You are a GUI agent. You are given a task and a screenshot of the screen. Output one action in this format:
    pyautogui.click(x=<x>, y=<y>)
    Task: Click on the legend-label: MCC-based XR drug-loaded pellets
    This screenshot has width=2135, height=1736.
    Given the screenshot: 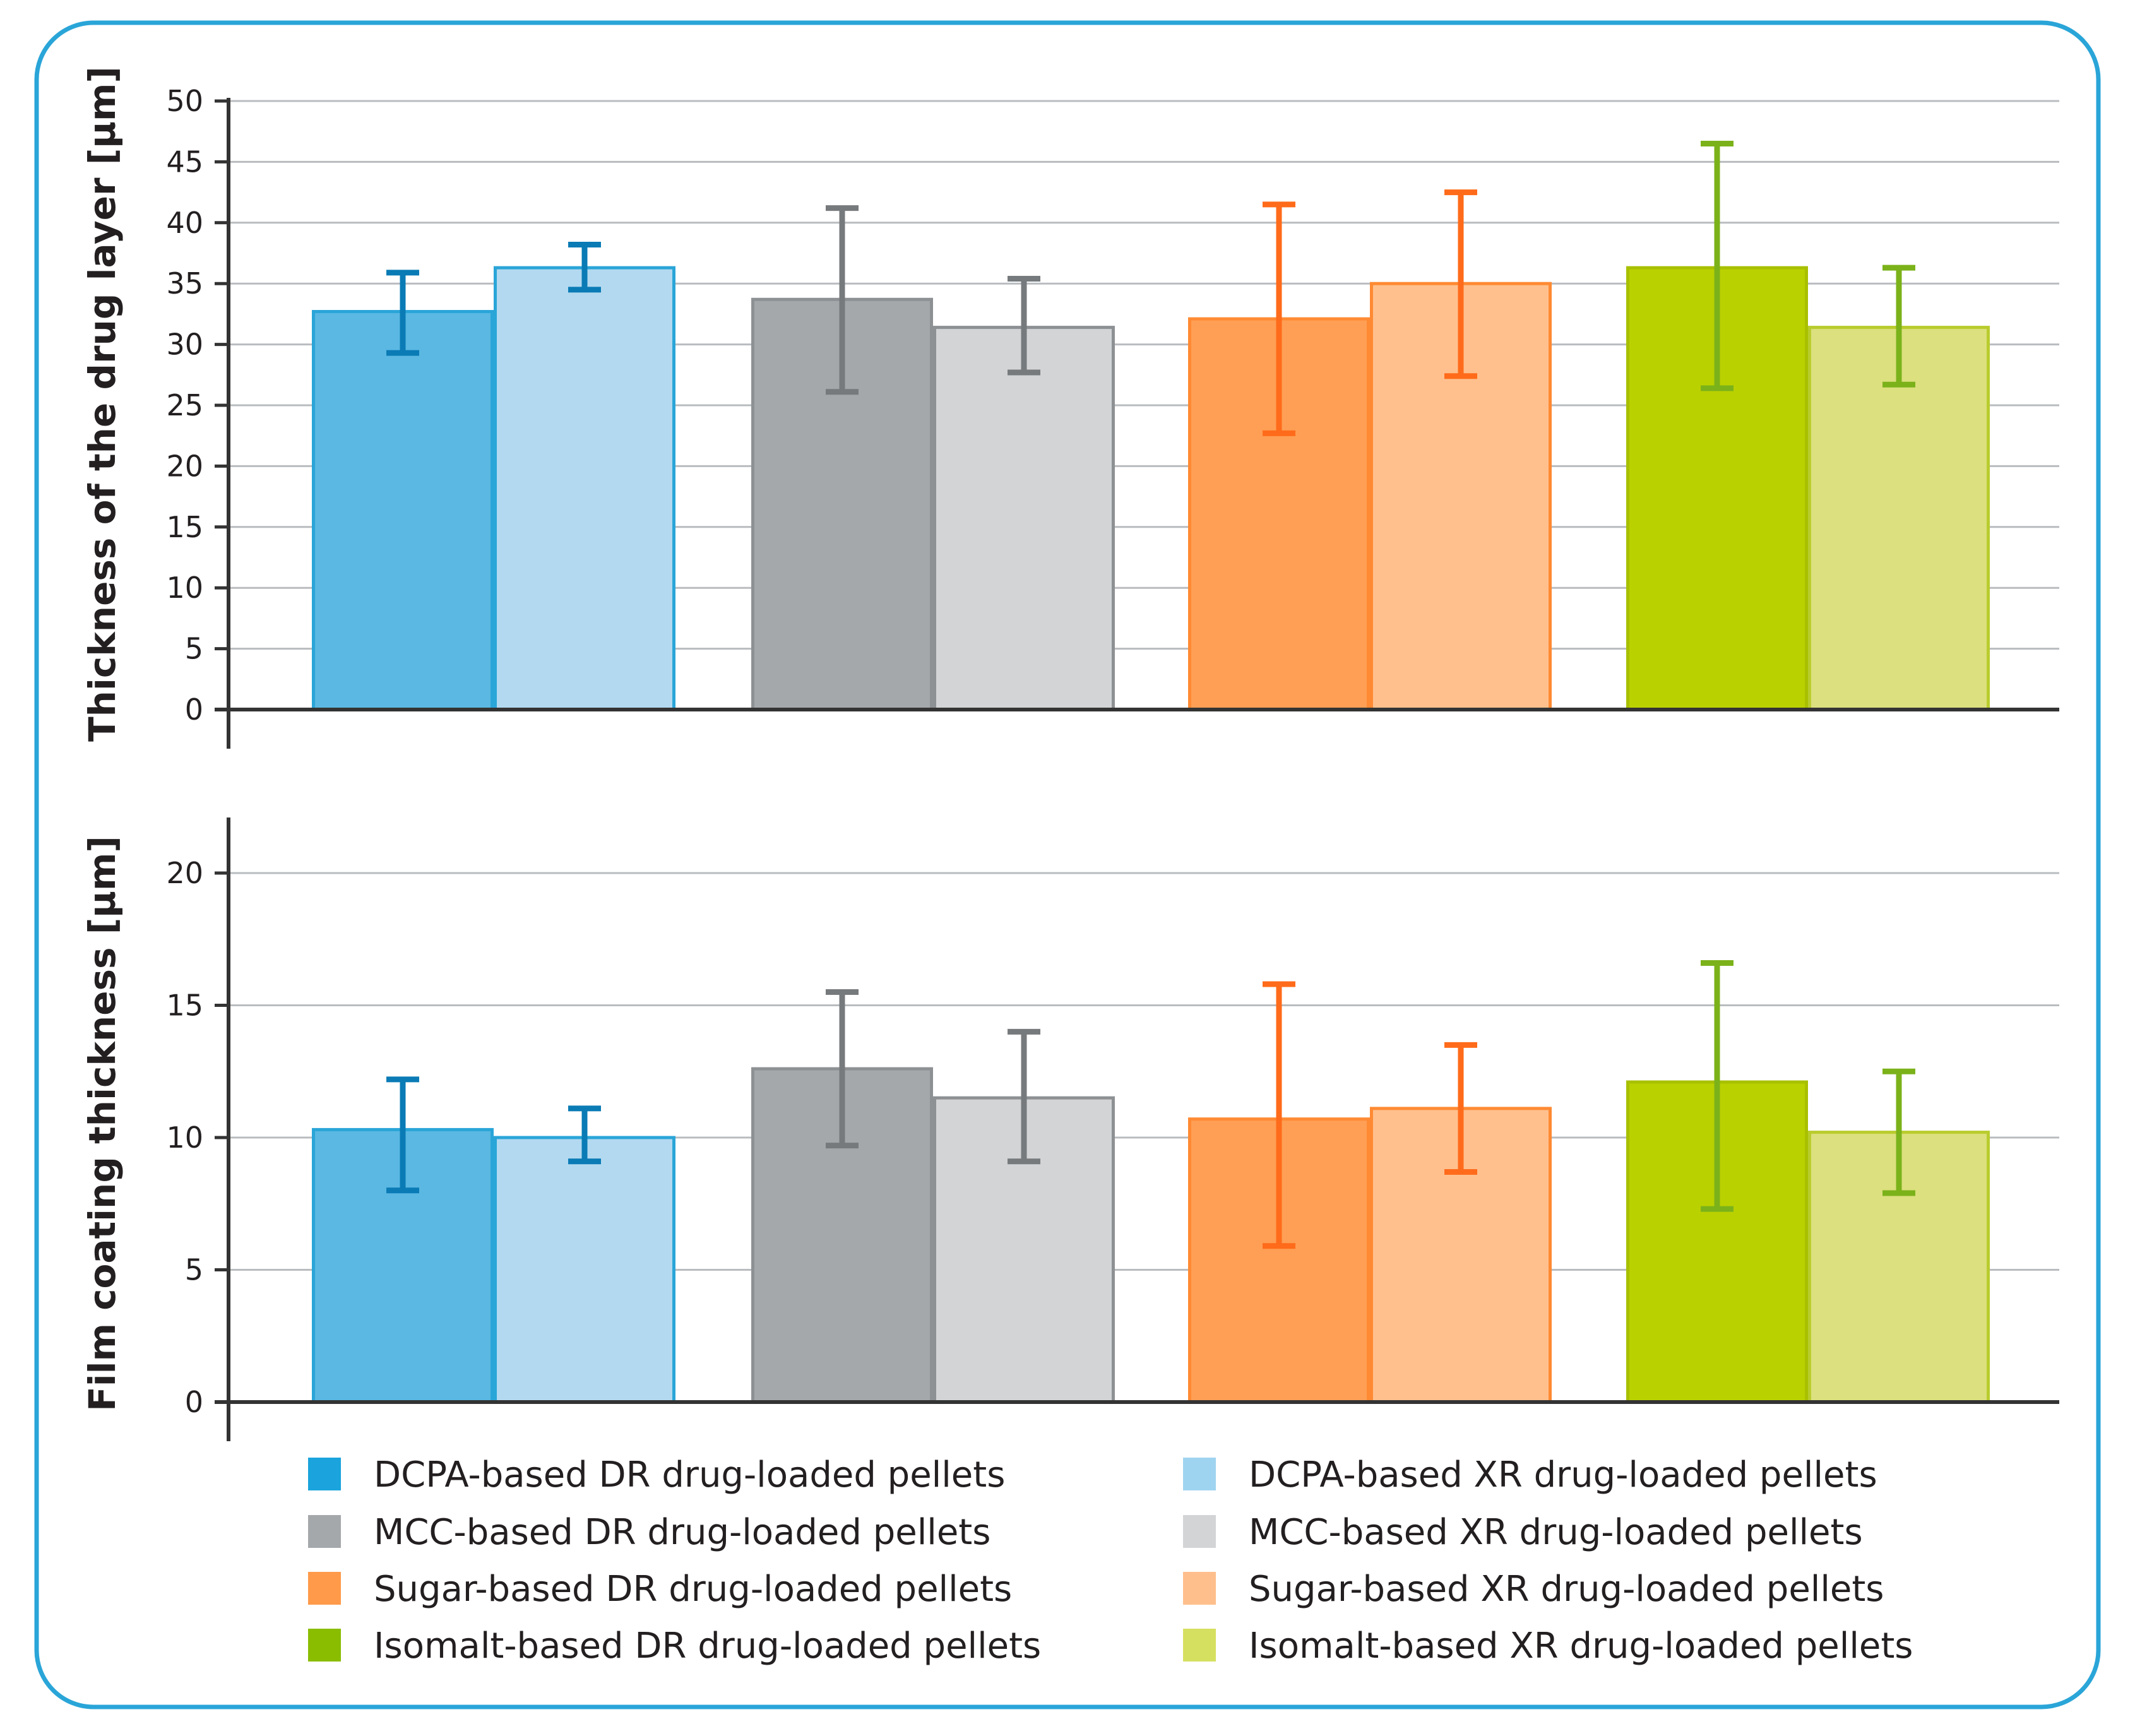 What is the action you would take?
    pyautogui.click(x=1556, y=1532)
    